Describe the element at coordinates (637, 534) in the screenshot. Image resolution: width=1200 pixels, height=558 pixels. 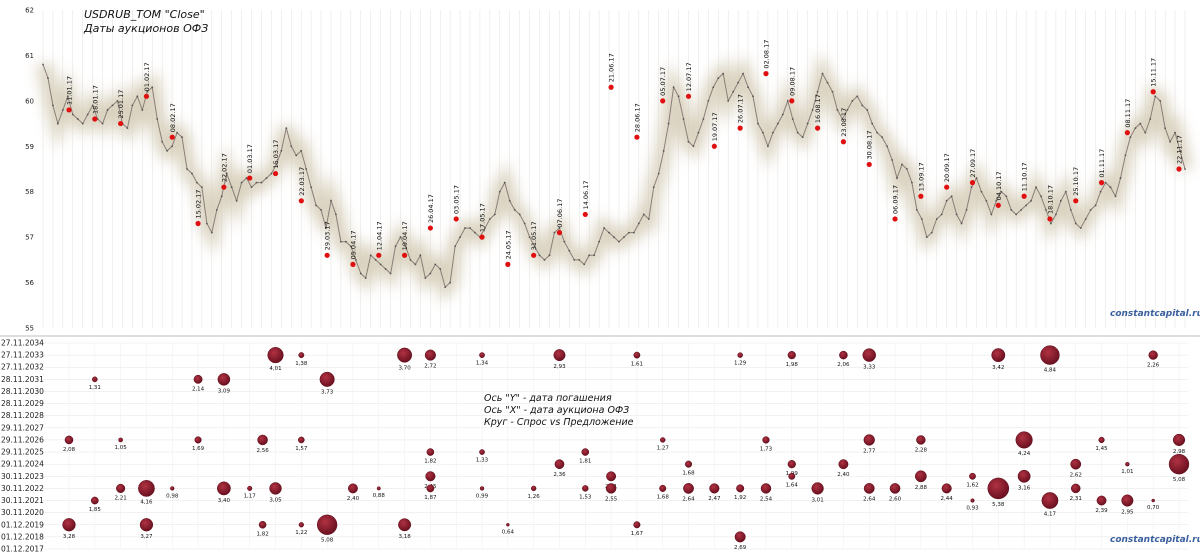
I see `bubble-value-label: 1,67` at that location.